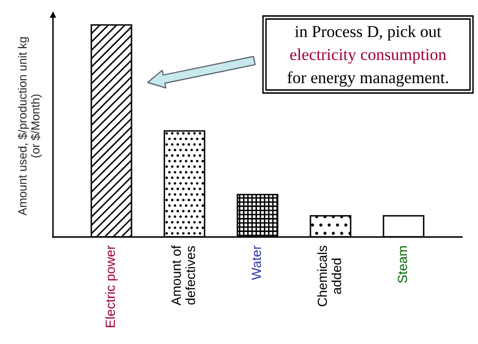 This screenshot has height=344, width=478. Describe the element at coordinates (257, 263) in the screenshot. I see `x-tick-label: Water` at that location.